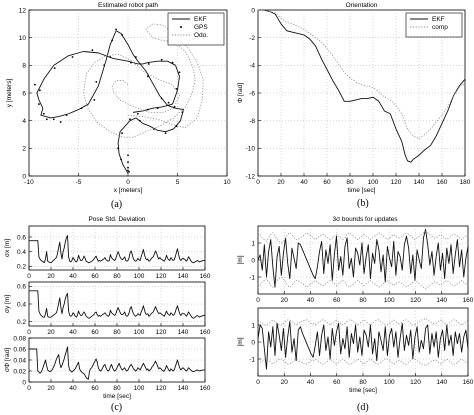 This screenshot has height=415, width=474. Describe the element at coordinates (23, 38) in the screenshot. I see `y-tick-label: 10` at that location.